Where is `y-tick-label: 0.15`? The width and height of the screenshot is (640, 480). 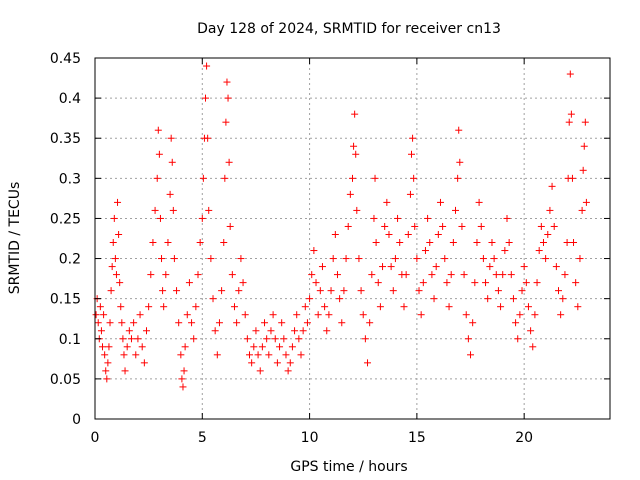 y-tick-label: 0.15 is located at coordinates (65, 300).